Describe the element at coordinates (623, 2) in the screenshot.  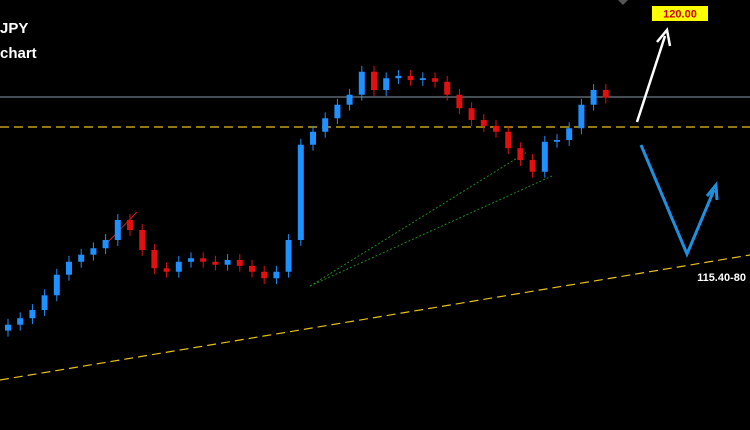
I see `marker` at that location.